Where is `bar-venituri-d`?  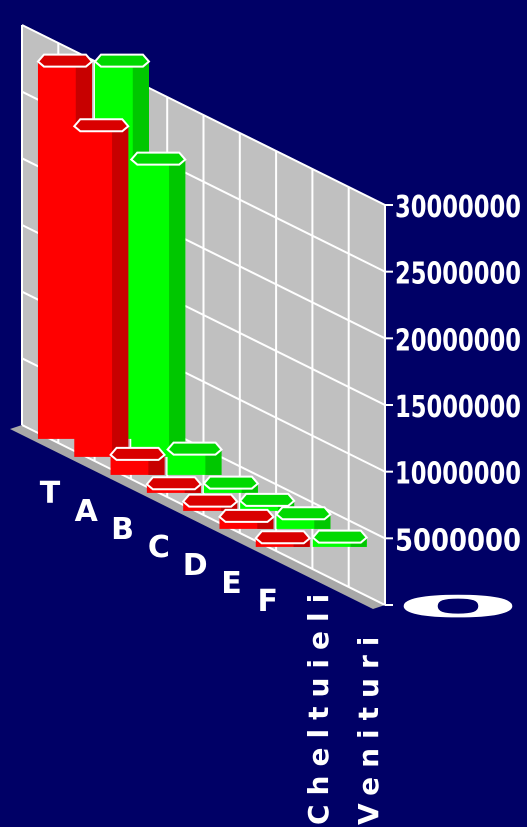 bar-venituri-d is located at coordinates (267, 501).